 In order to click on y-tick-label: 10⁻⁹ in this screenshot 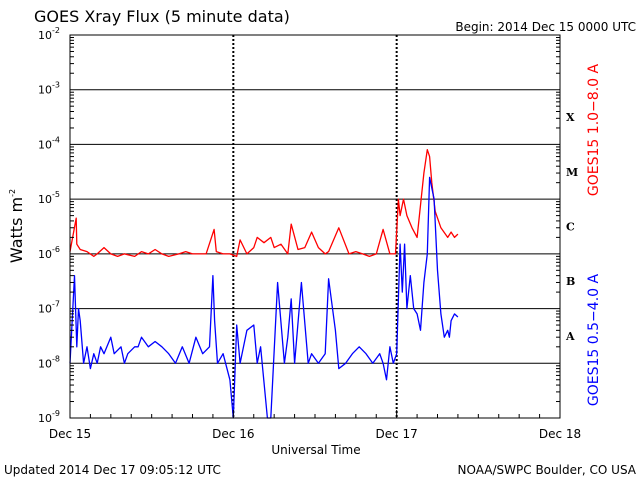, I will do `click(49, 417)`.